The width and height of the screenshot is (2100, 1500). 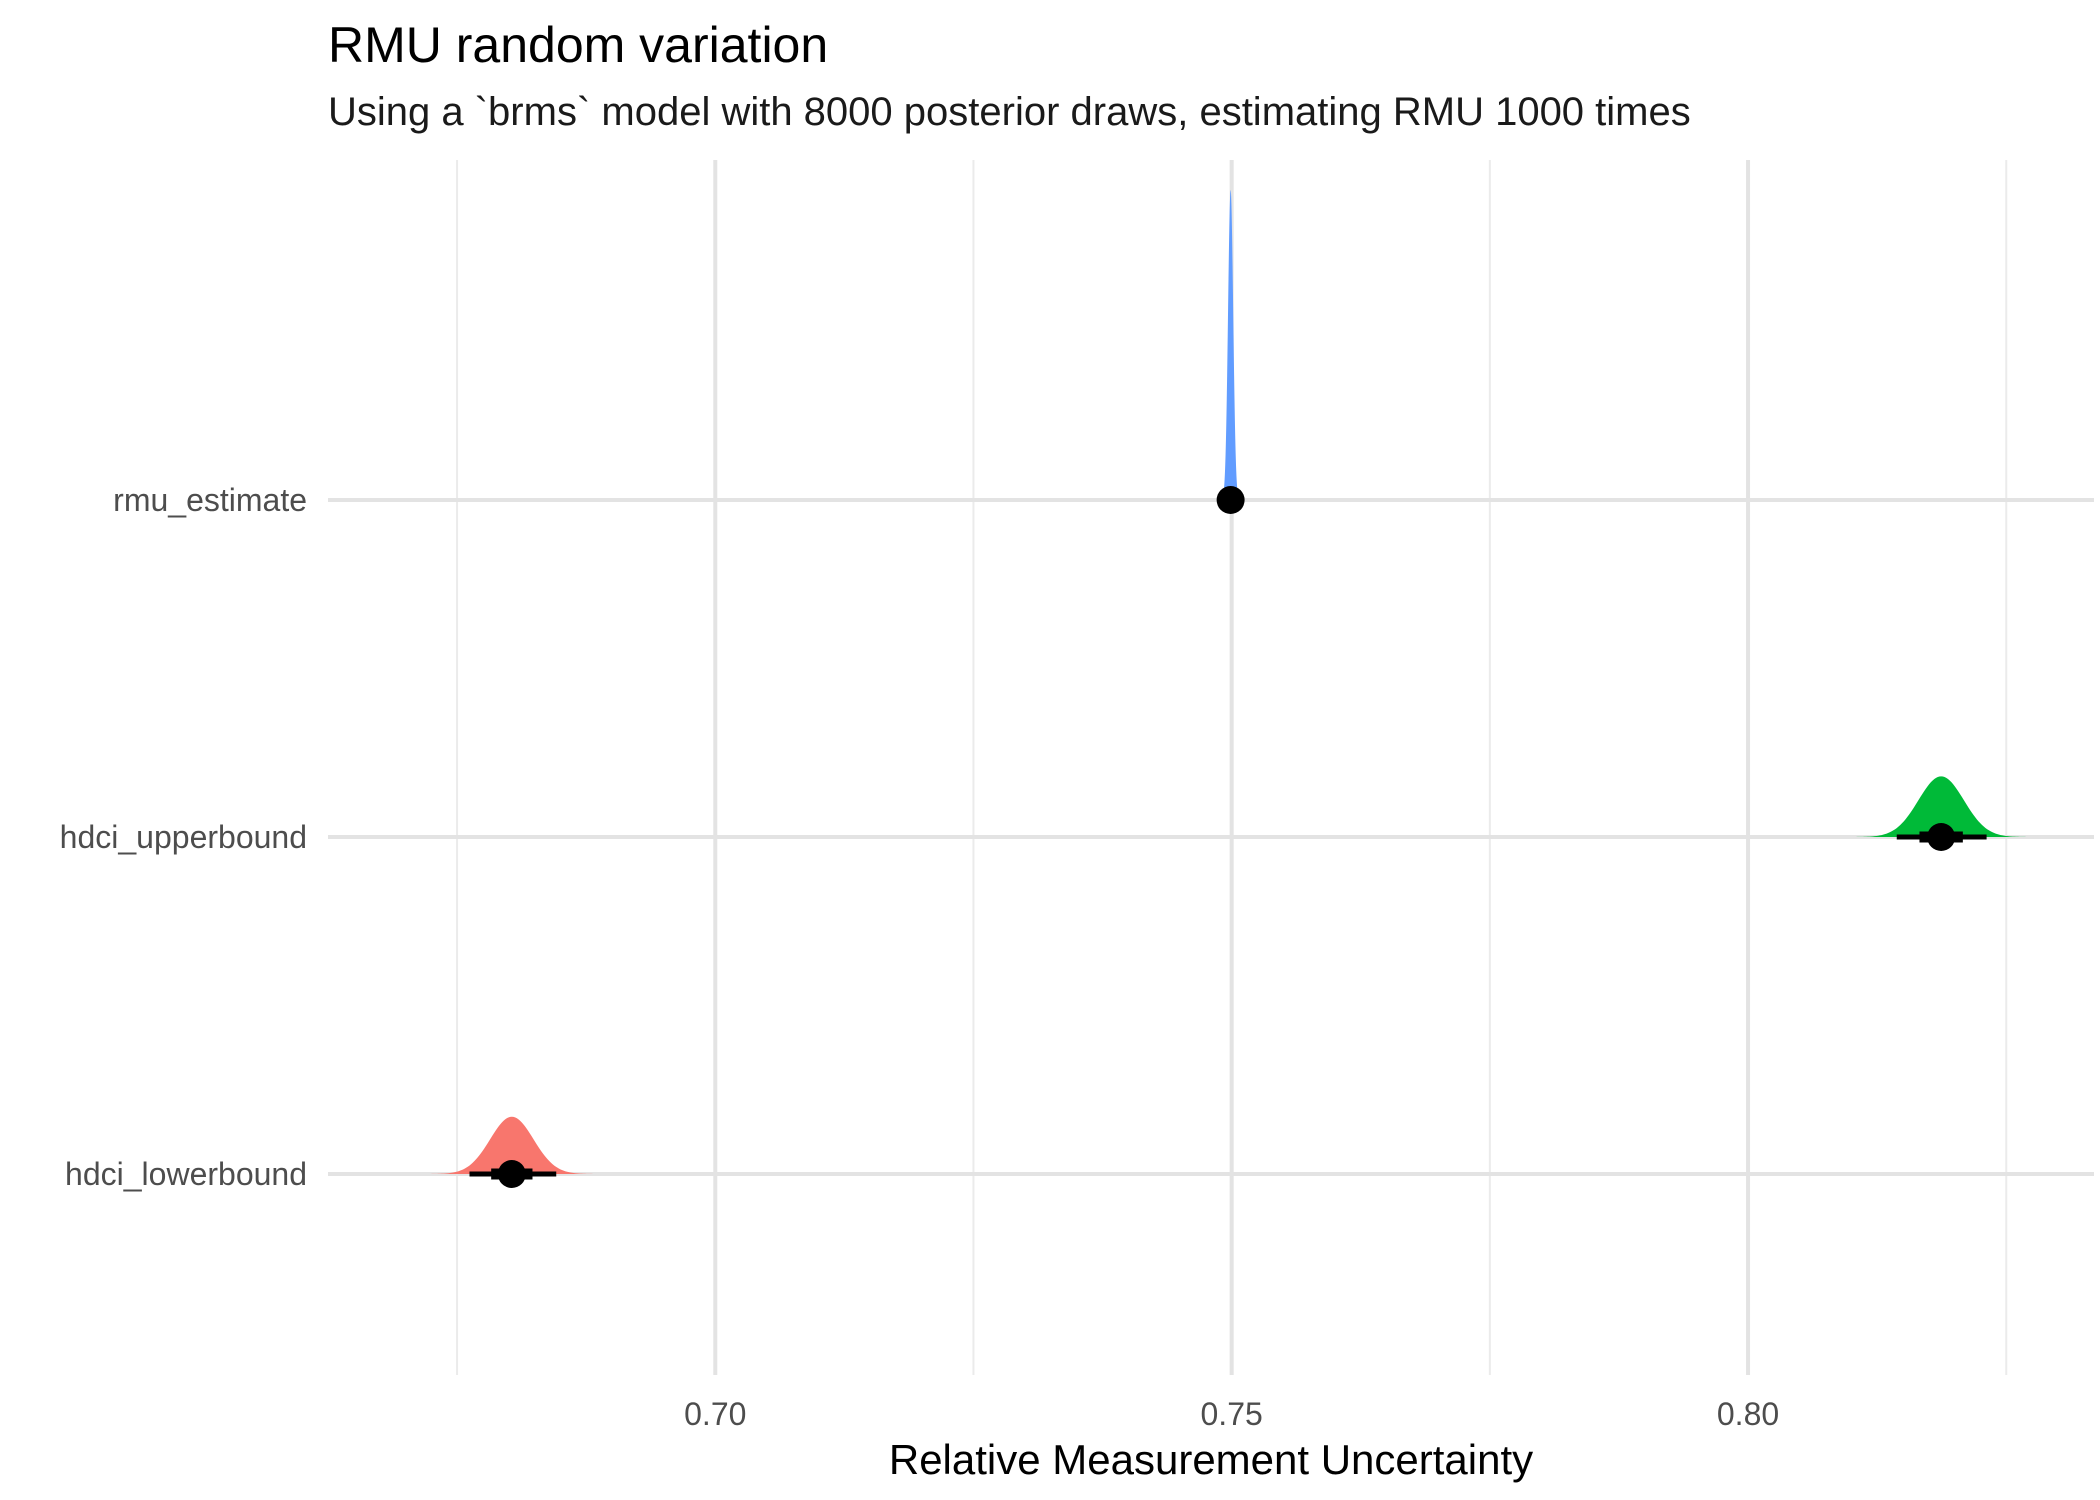 What do you see at coordinates (512, 1145) in the screenshot?
I see `density-hdci_lowerbound` at bounding box center [512, 1145].